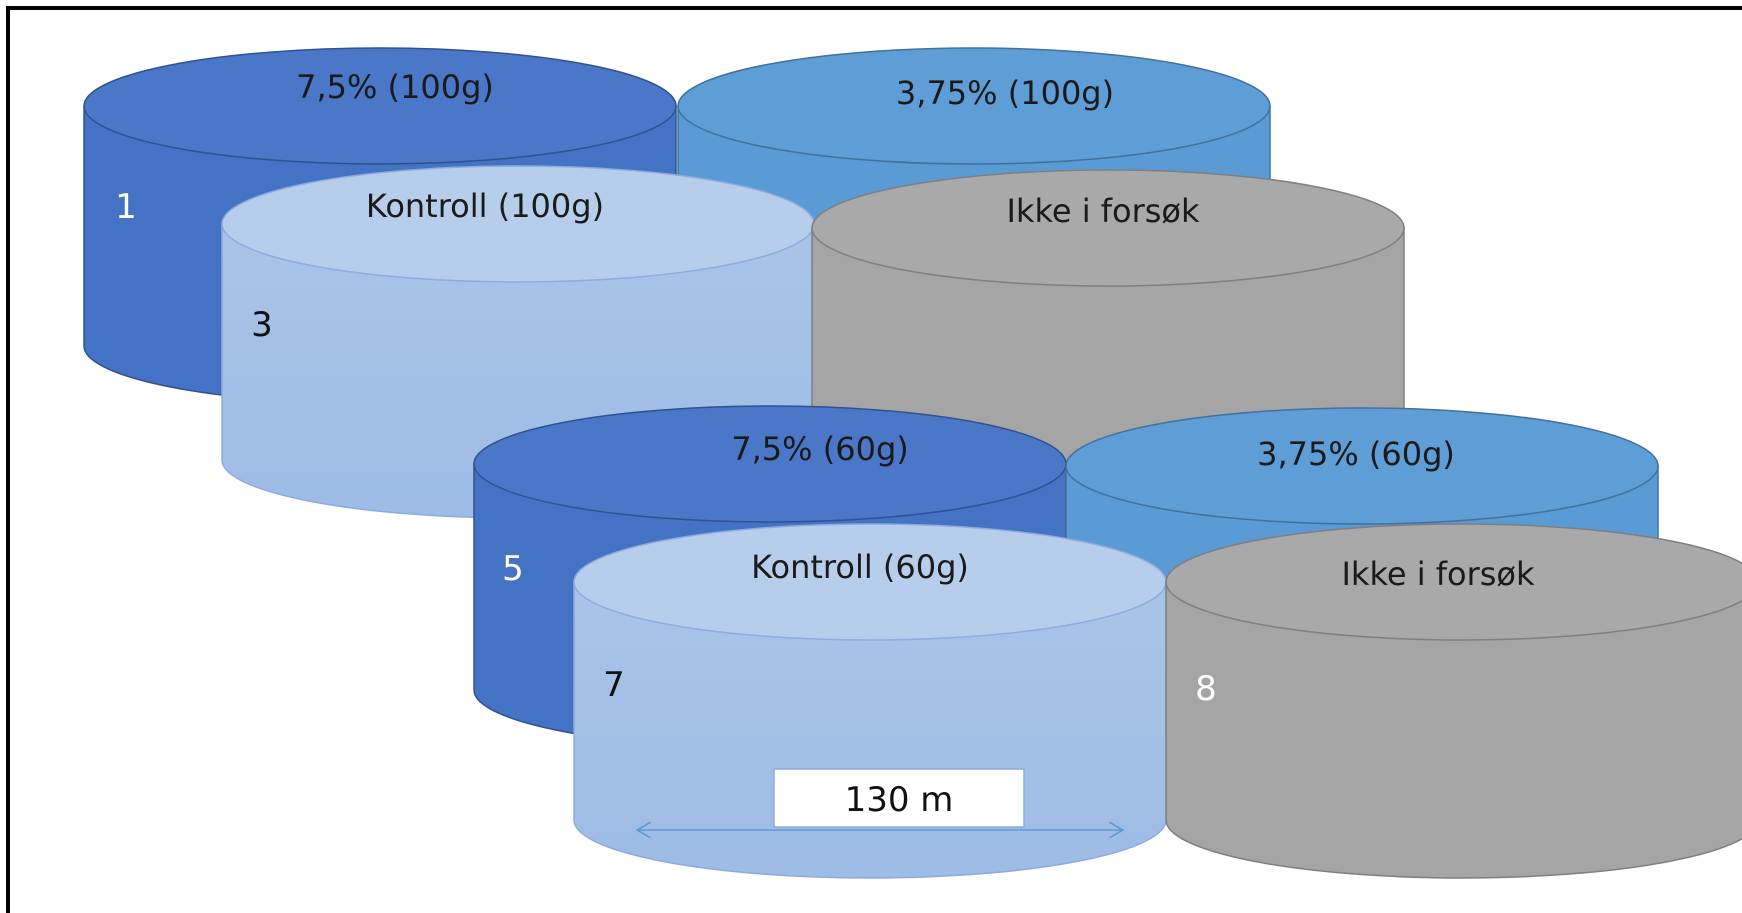  Describe the element at coordinates (1356, 454) in the screenshot. I see `pen-label: 3,75% (60g)` at that location.